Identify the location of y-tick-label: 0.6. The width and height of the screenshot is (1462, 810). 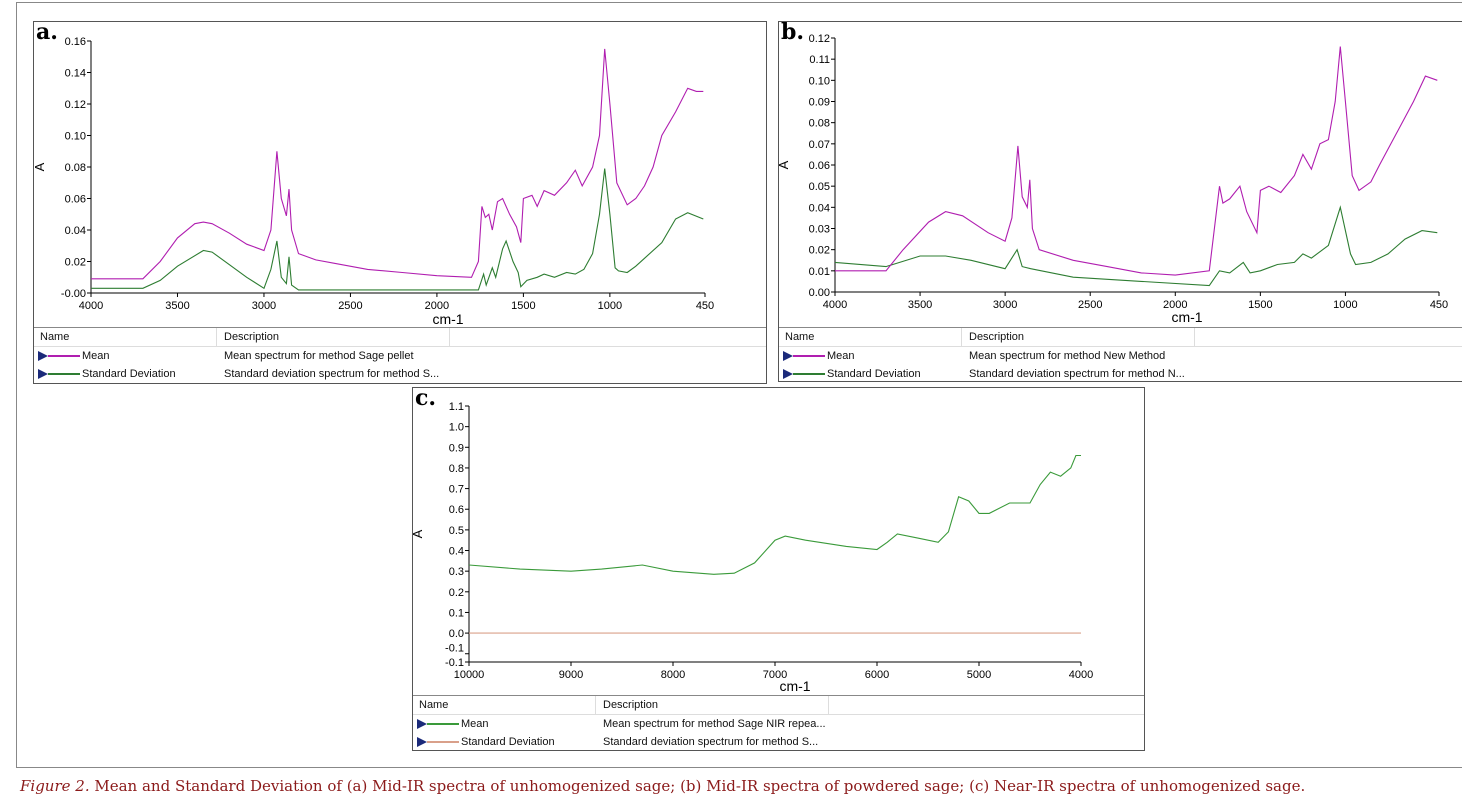
(456, 510).